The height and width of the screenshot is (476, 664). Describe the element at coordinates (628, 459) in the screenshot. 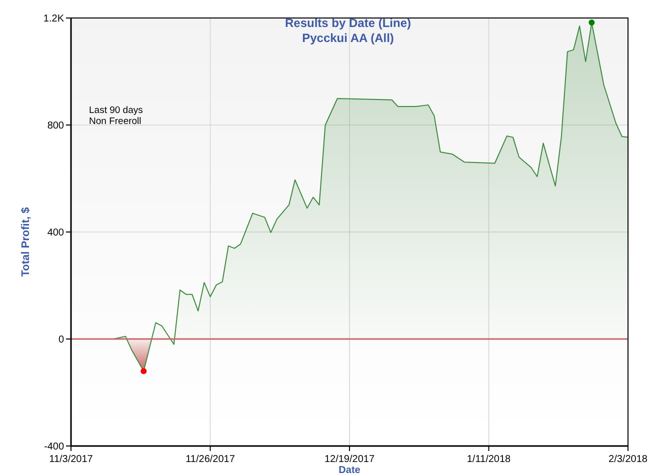

I see `x-tick-label: 2/3/2018` at that location.